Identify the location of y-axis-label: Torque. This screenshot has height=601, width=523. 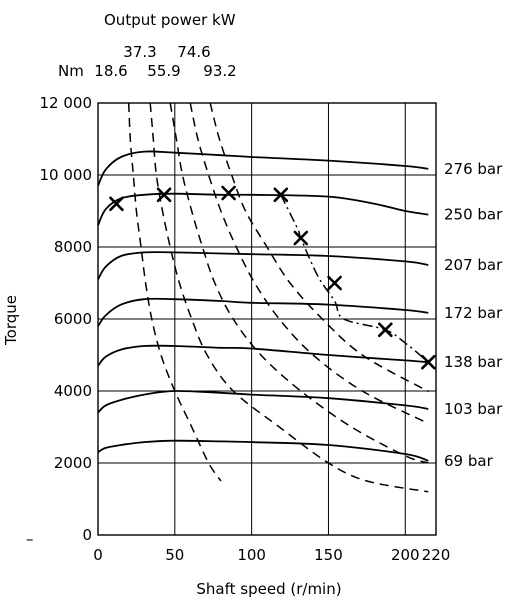
(11, 320).